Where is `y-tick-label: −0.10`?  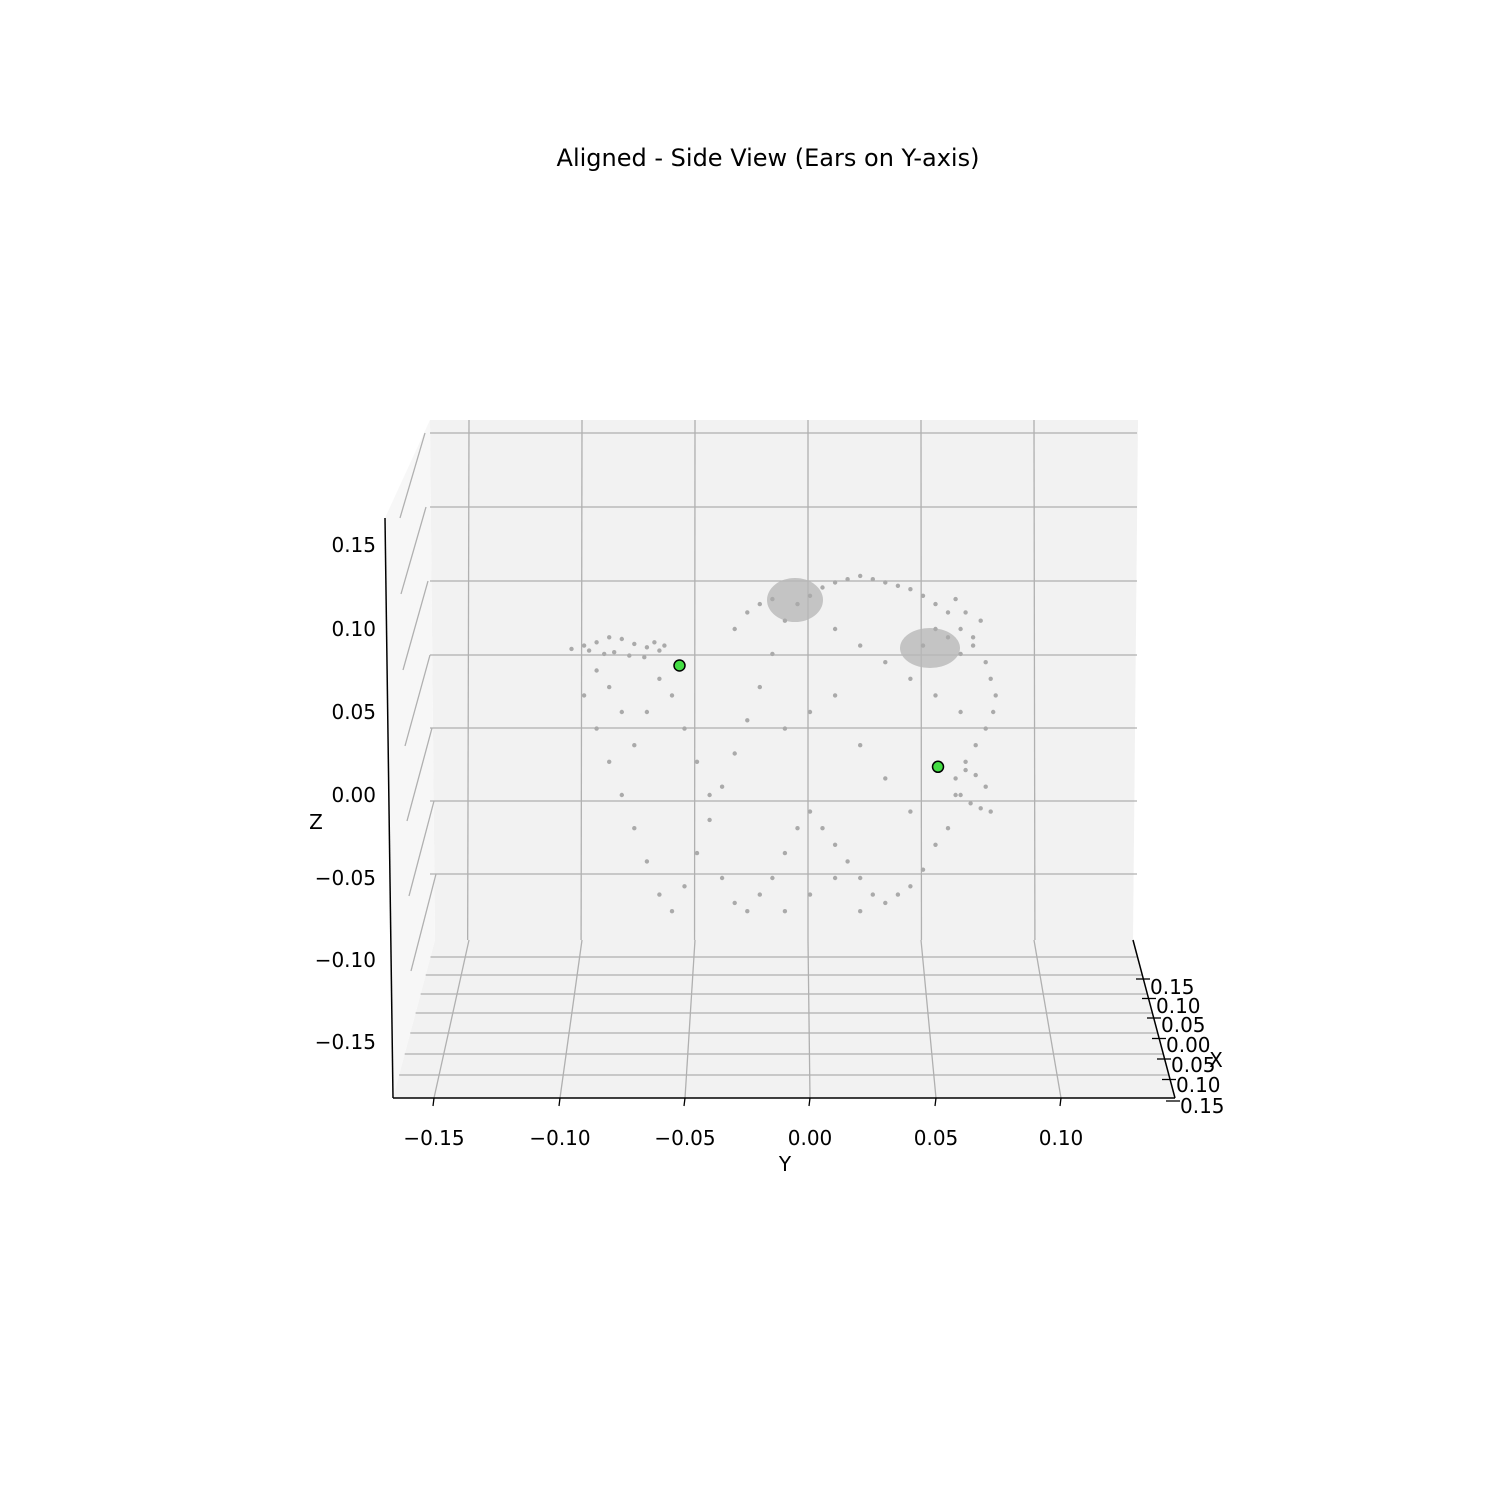 y-tick-label: −0.10 is located at coordinates (559, 1138).